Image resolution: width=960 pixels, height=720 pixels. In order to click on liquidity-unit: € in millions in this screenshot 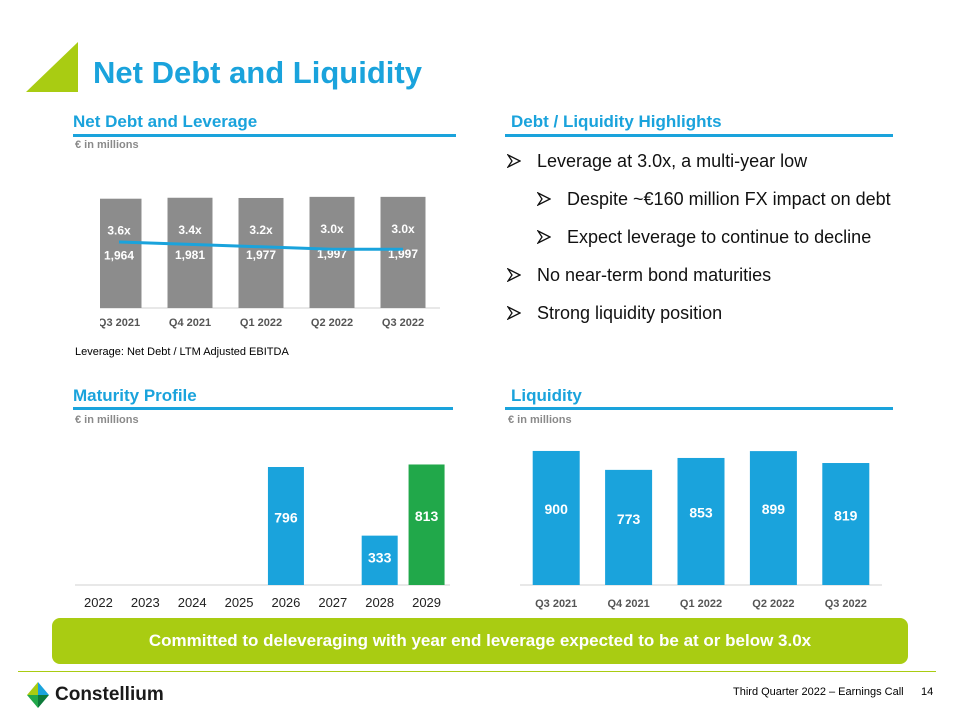, I will do `click(540, 420)`.